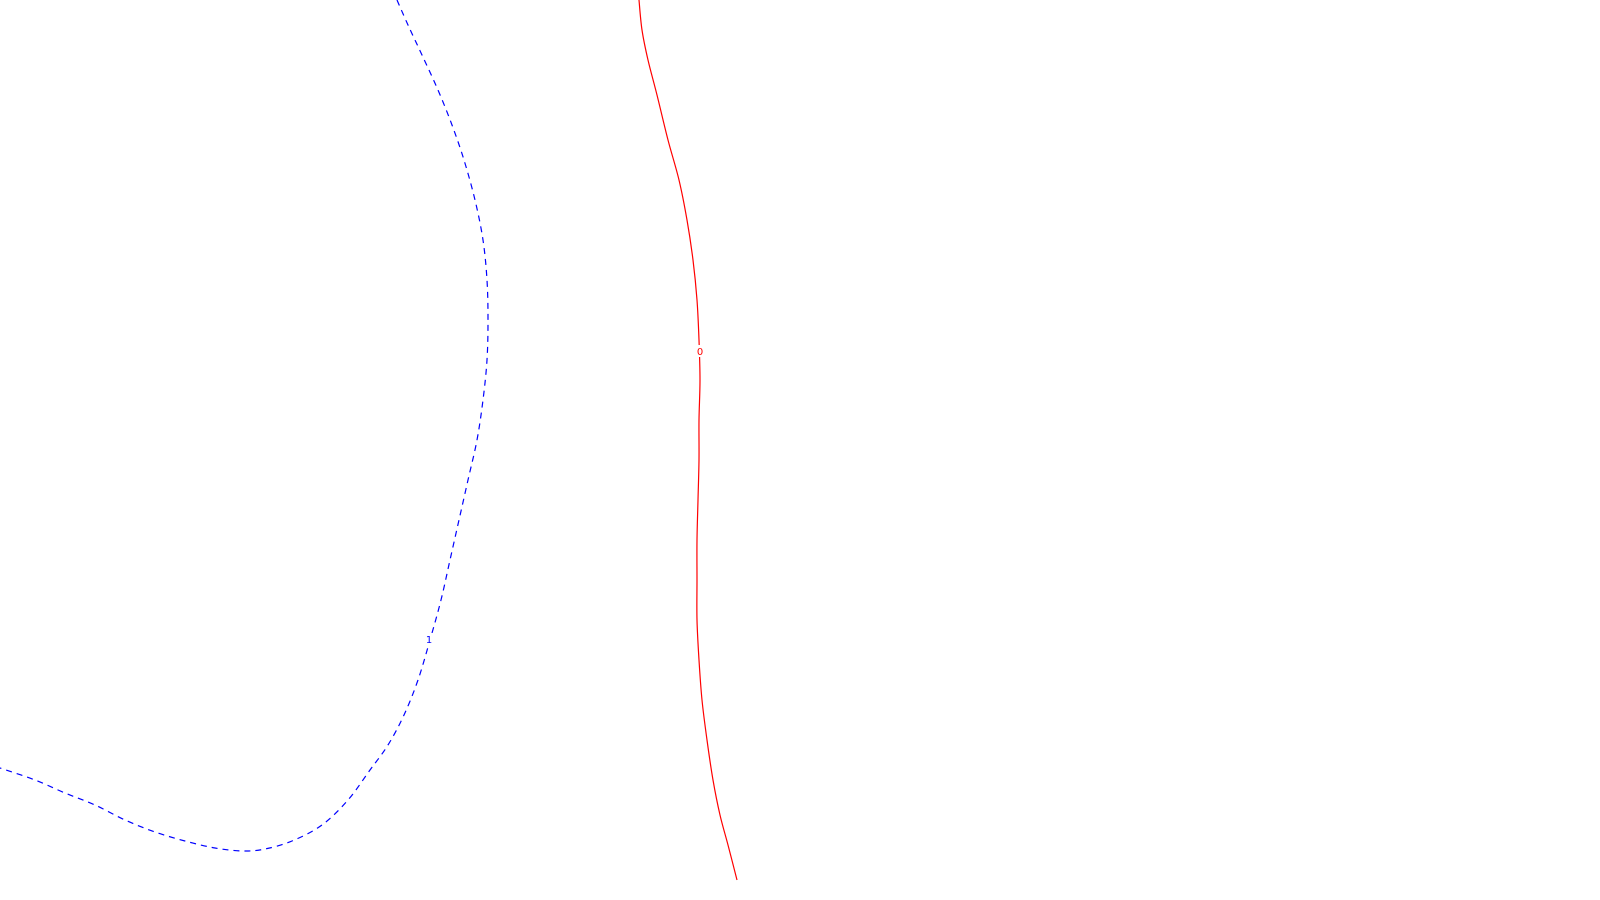  I want to click on contour-series-0: 0, so click(688, 440).